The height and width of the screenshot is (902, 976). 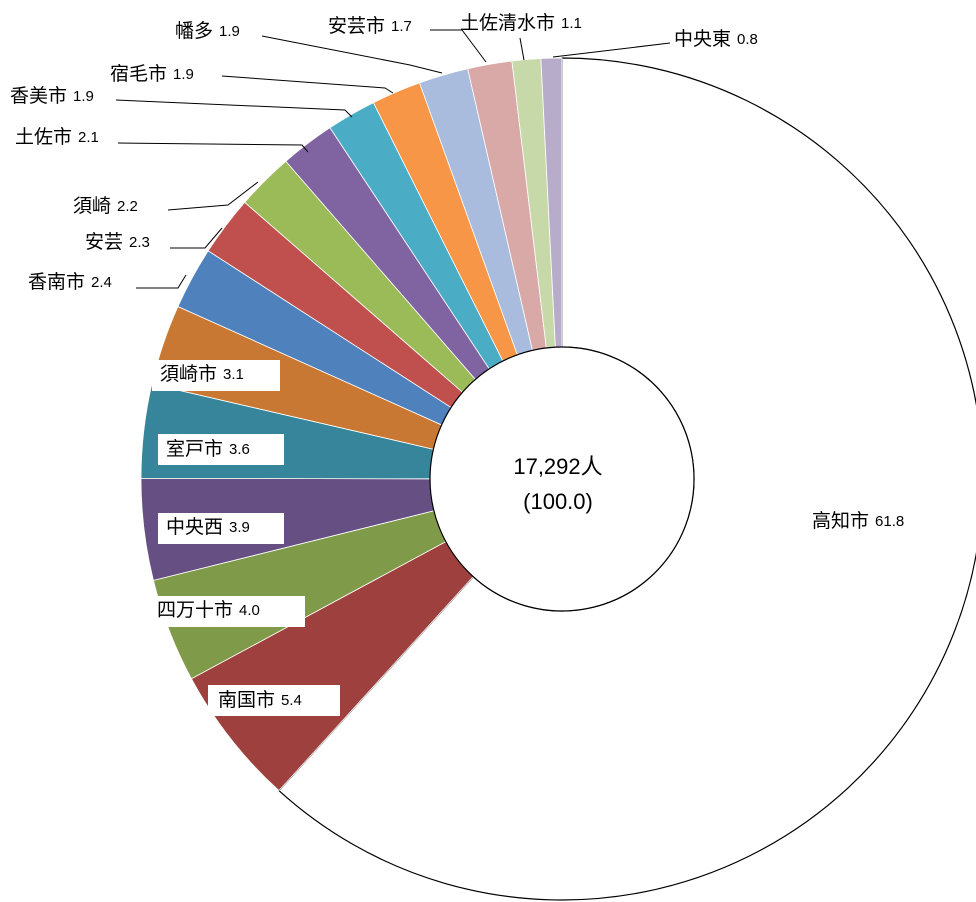 I want to click on data-label: 須崎市 3.1, so click(x=202, y=374).